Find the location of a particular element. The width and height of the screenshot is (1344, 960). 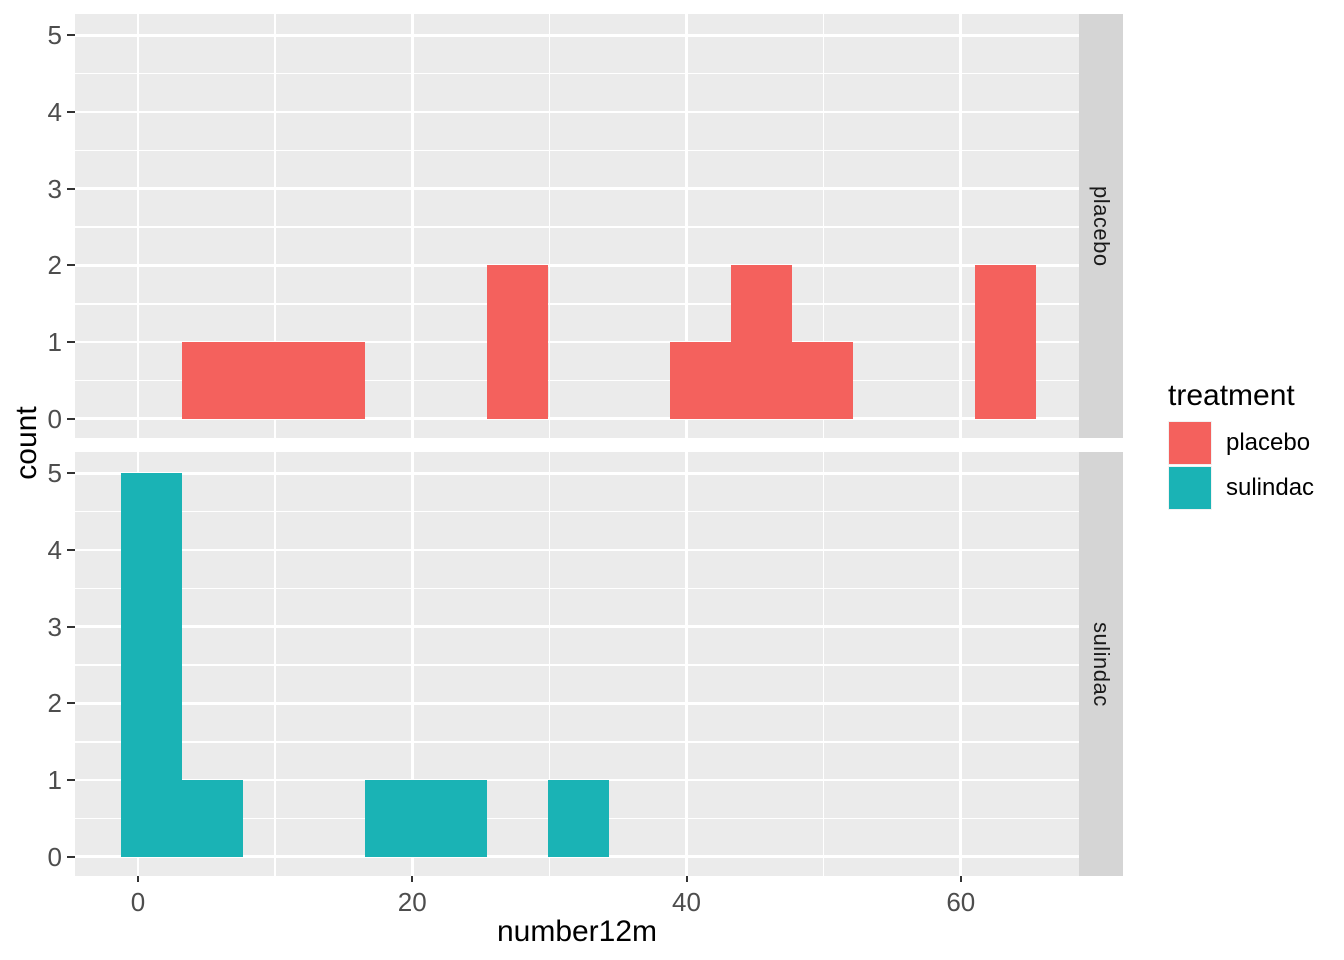

facet-strip-placebo: placebo is located at coordinates (1101, 226).